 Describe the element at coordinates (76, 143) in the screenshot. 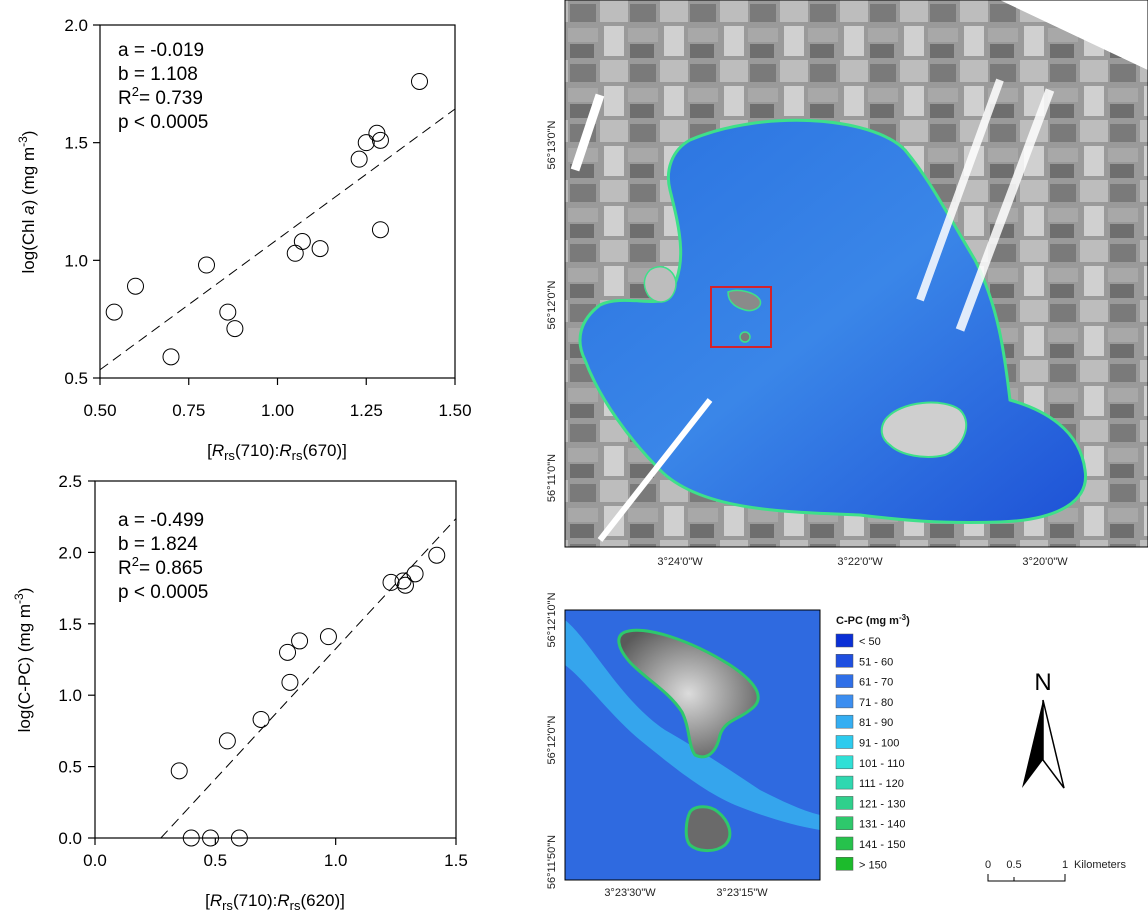

I see `y-tick-label: 1.5` at that location.